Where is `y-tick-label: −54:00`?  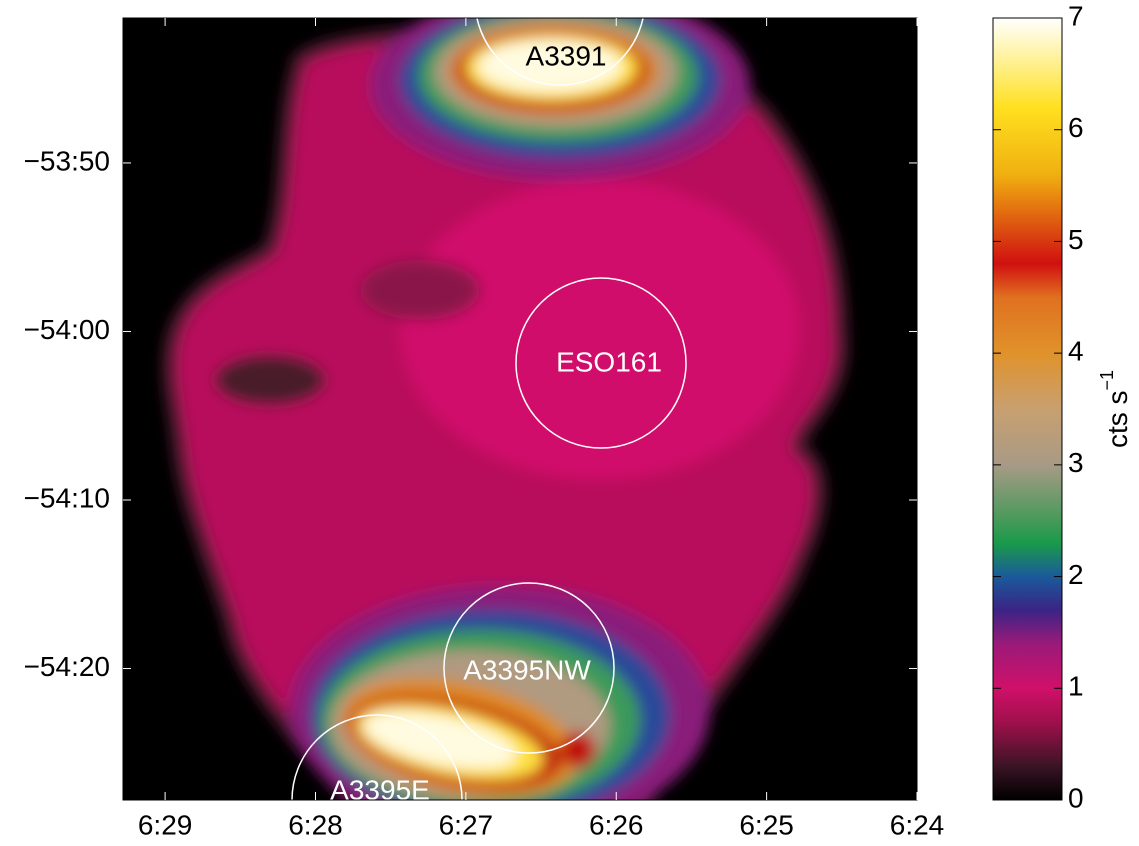 y-tick-label: −54:00 is located at coordinates (67, 329).